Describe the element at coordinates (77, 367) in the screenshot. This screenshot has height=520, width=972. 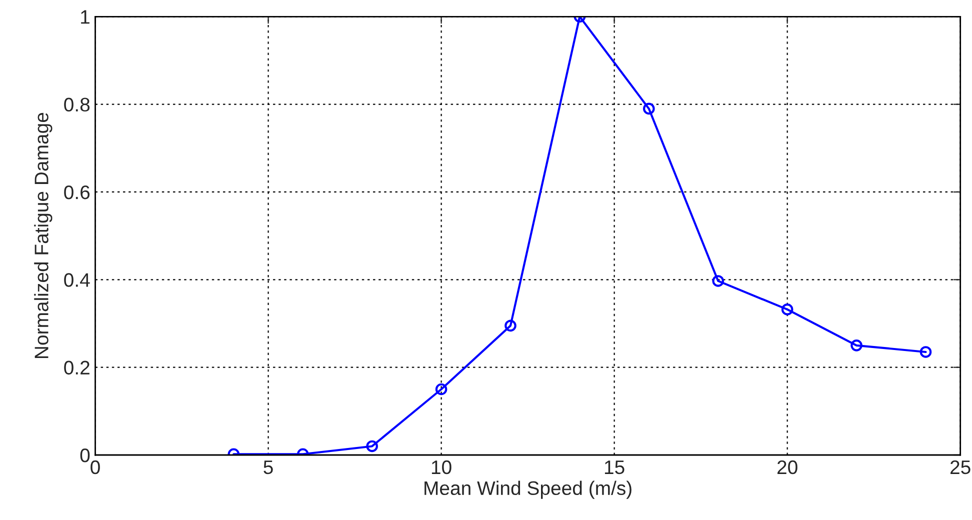
I see `y-tick-label: 0.2` at that location.